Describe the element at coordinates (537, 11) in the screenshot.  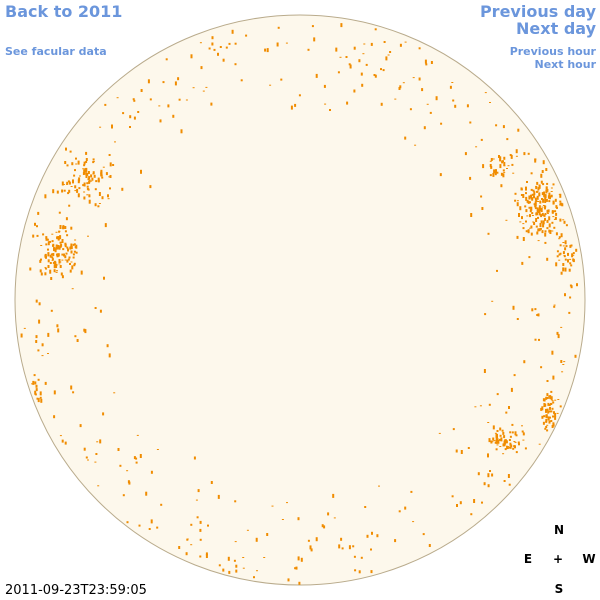
I see `previous-day-link: Previous day` at that location.